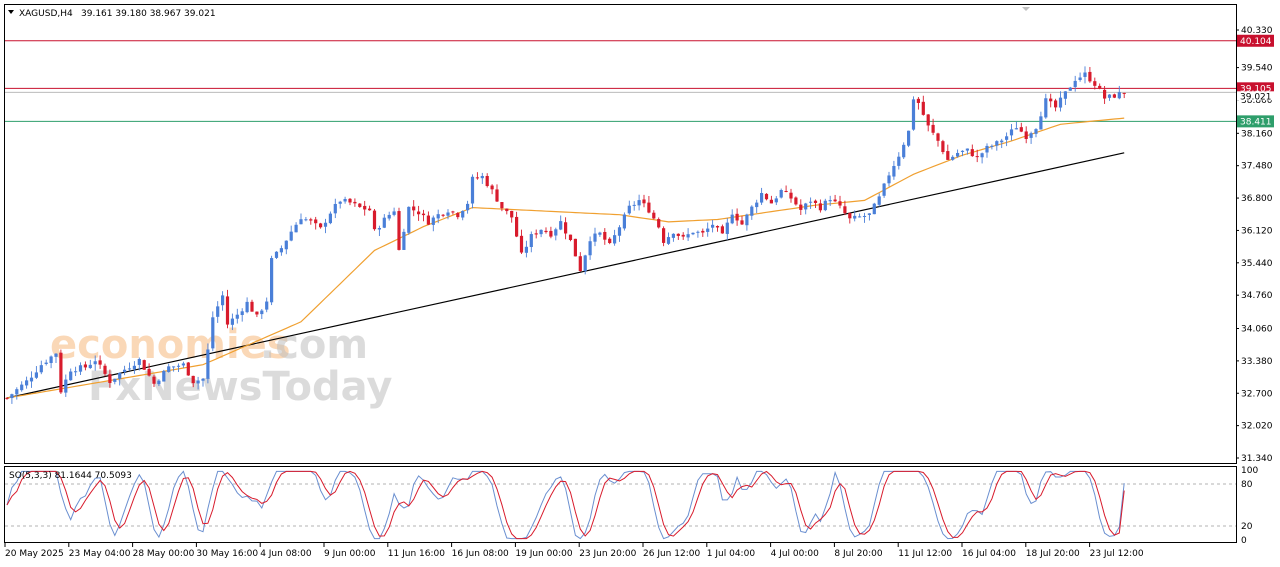  I want to click on symbol-label: XAGUSD,H4, so click(46, 14).